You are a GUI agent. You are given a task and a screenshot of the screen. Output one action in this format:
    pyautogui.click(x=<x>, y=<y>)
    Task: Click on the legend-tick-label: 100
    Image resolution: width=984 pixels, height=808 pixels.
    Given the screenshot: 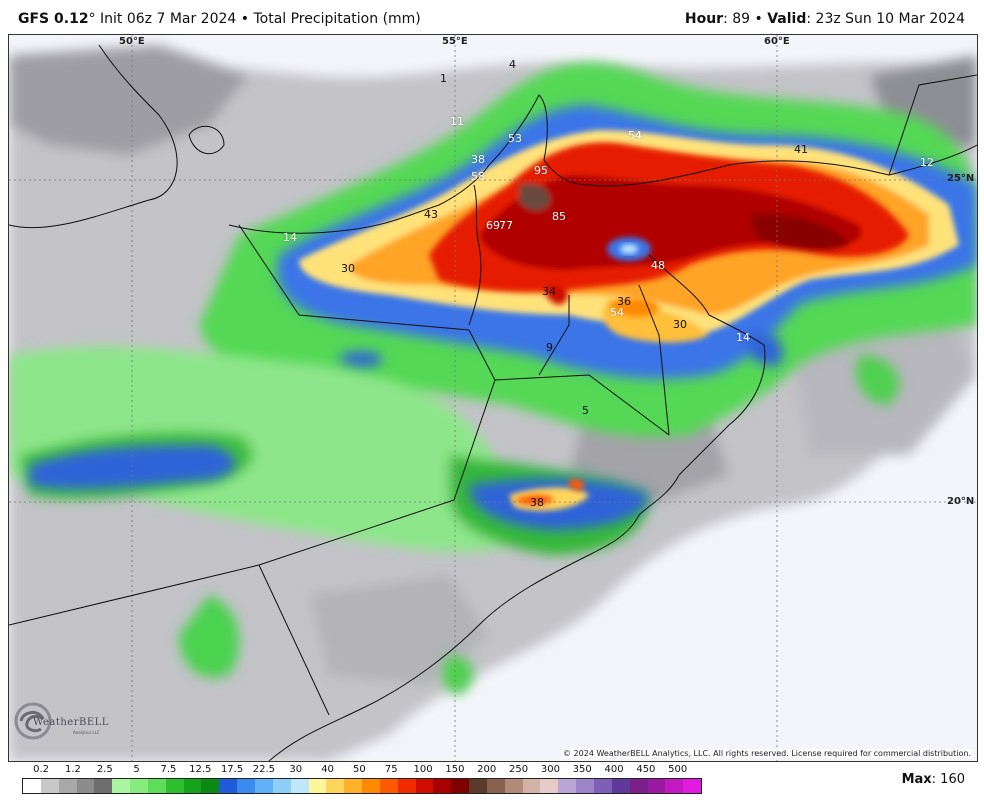 What is the action you would take?
    pyautogui.click(x=423, y=769)
    